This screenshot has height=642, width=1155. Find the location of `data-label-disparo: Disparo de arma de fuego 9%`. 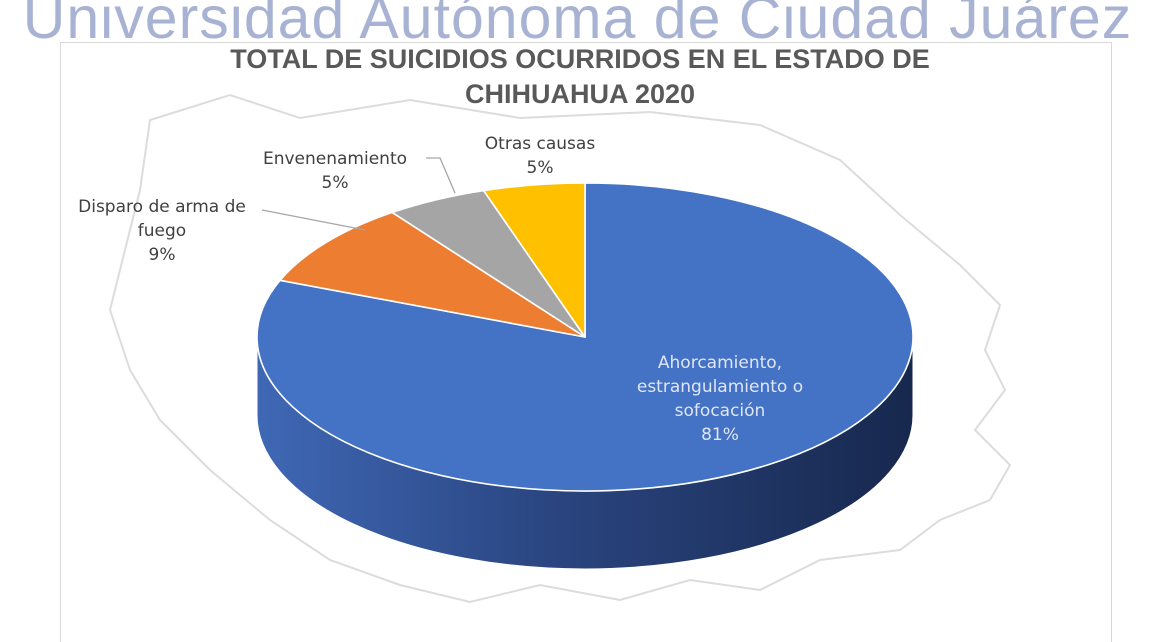

data-label-disparo: Disparo de arma de fuego 9% is located at coordinates (162, 231).